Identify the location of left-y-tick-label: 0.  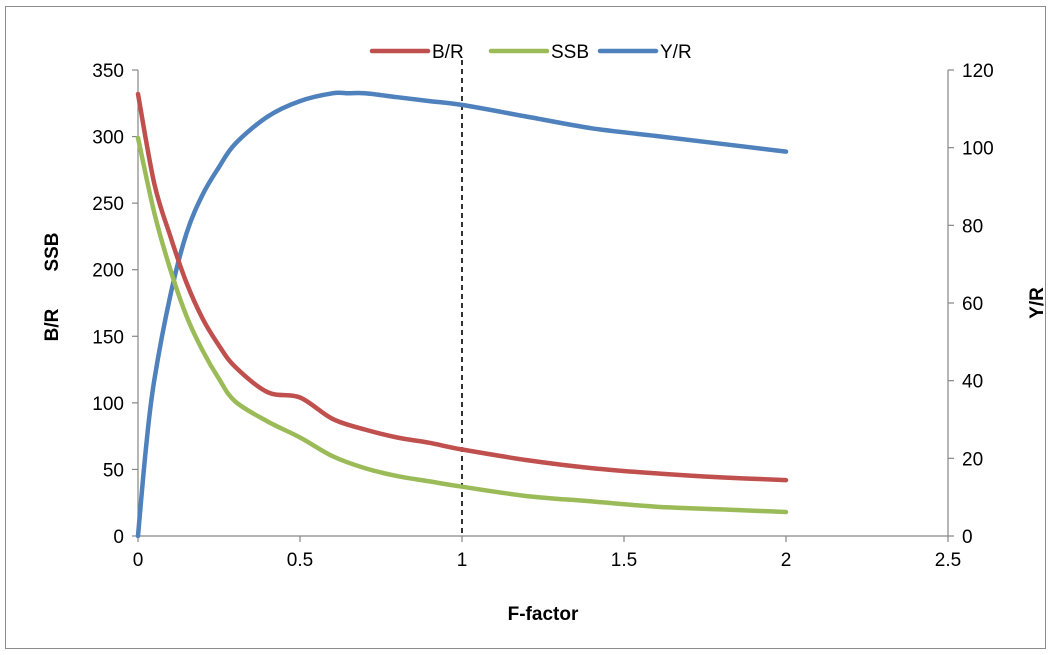
(118, 537).